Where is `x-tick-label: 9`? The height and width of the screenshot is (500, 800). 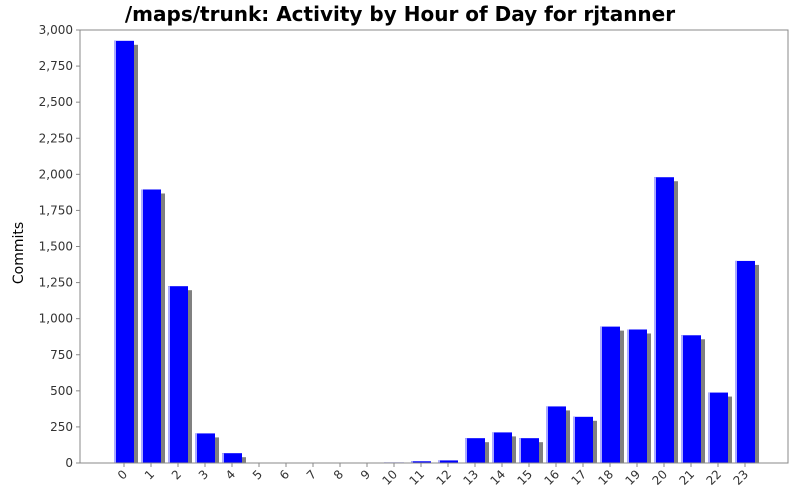 x-tick-label: 9 is located at coordinates (365, 474).